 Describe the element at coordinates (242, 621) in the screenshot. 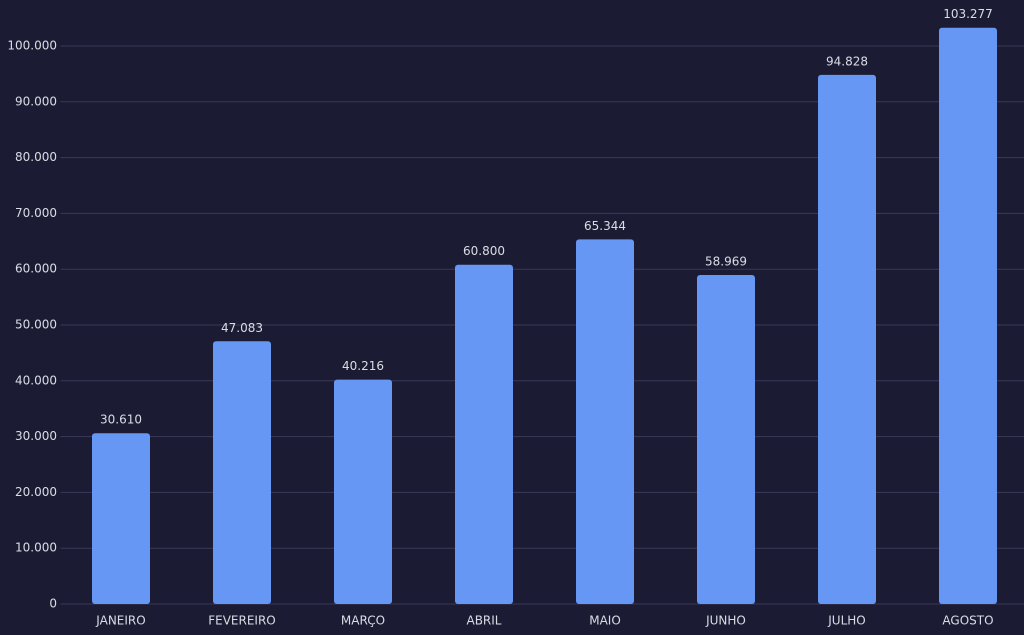

I see `x-tick-label: FEVEREIRO` at that location.